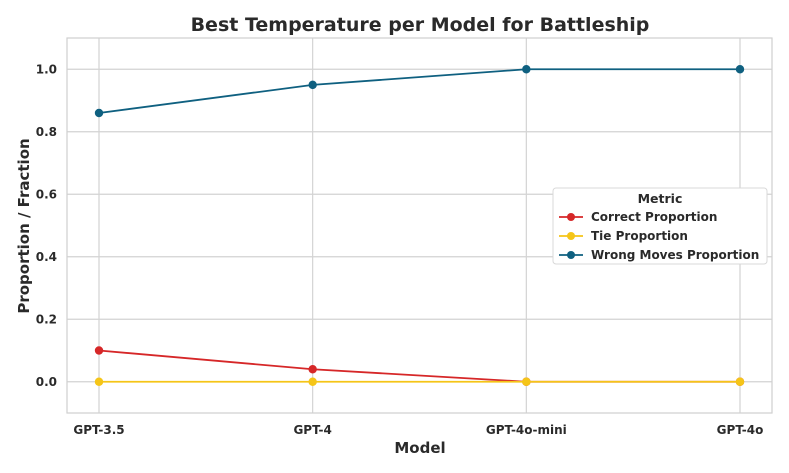 The image size is (789, 473). I want to click on x-tick-label: GPT-4o, so click(740, 430).